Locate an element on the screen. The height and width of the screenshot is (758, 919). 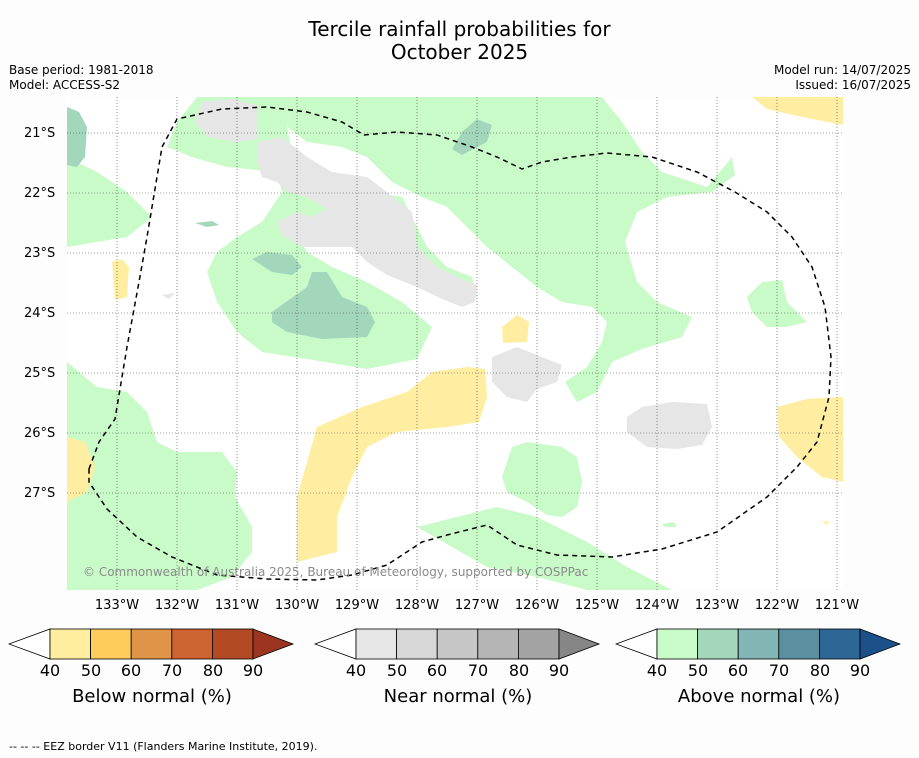
above-normal-50-regions is located at coordinates (279, 223).